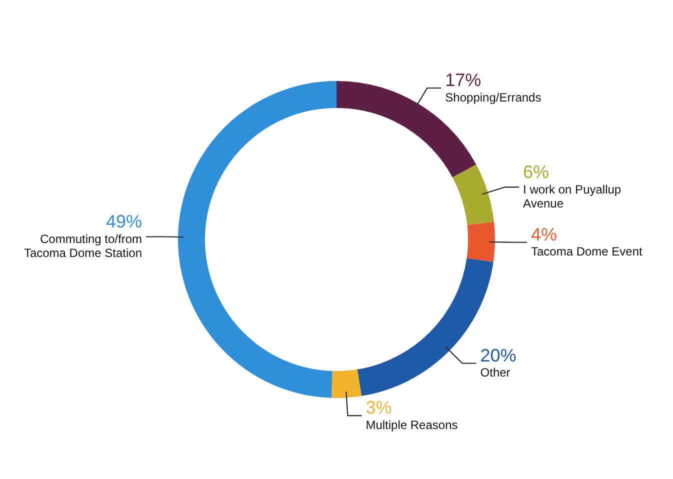 The image size is (673, 479). What do you see at coordinates (572, 196) in the screenshot?
I see `slice-label: I work on Puyallup Avenue` at bounding box center [572, 196].